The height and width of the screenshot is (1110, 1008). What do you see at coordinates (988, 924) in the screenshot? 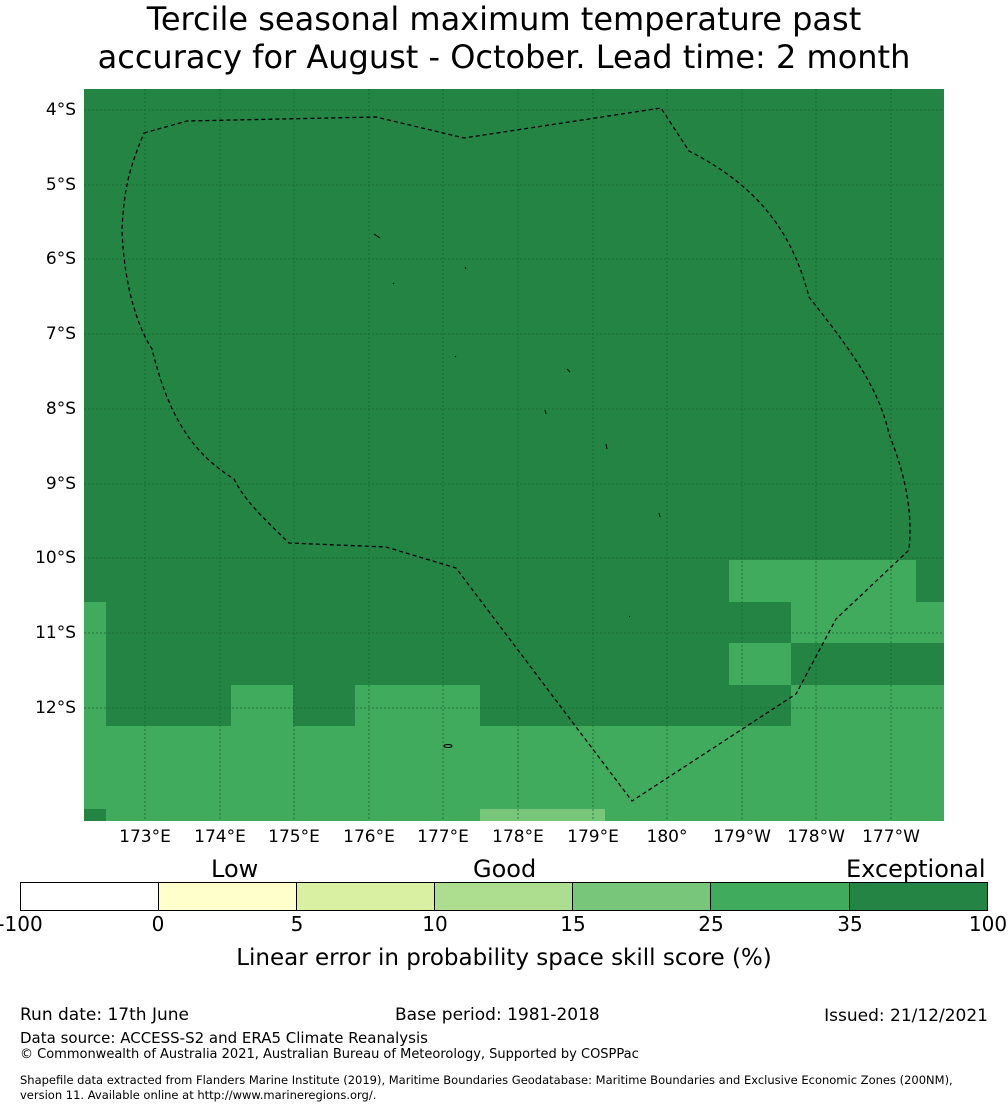
I see `colorbar-tick: 100` at bounding box center [988, 924].